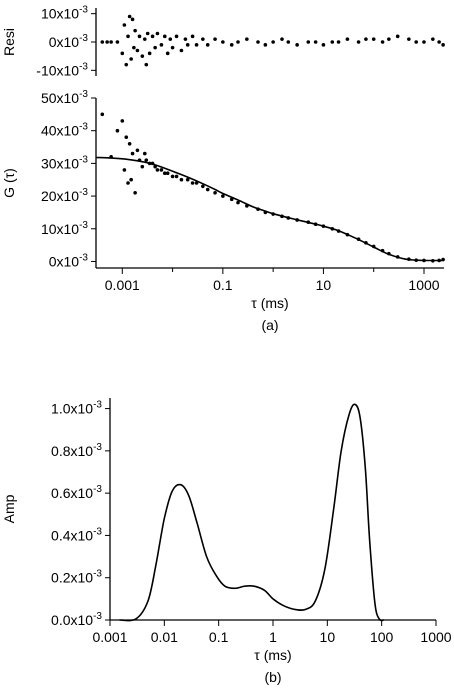 The height and width of the screenshot is (694, 454). What do you see at coordinates (9, 508) in the screenshot?
I see `y-axis-title: Amp` at bounding box center [9, 508].